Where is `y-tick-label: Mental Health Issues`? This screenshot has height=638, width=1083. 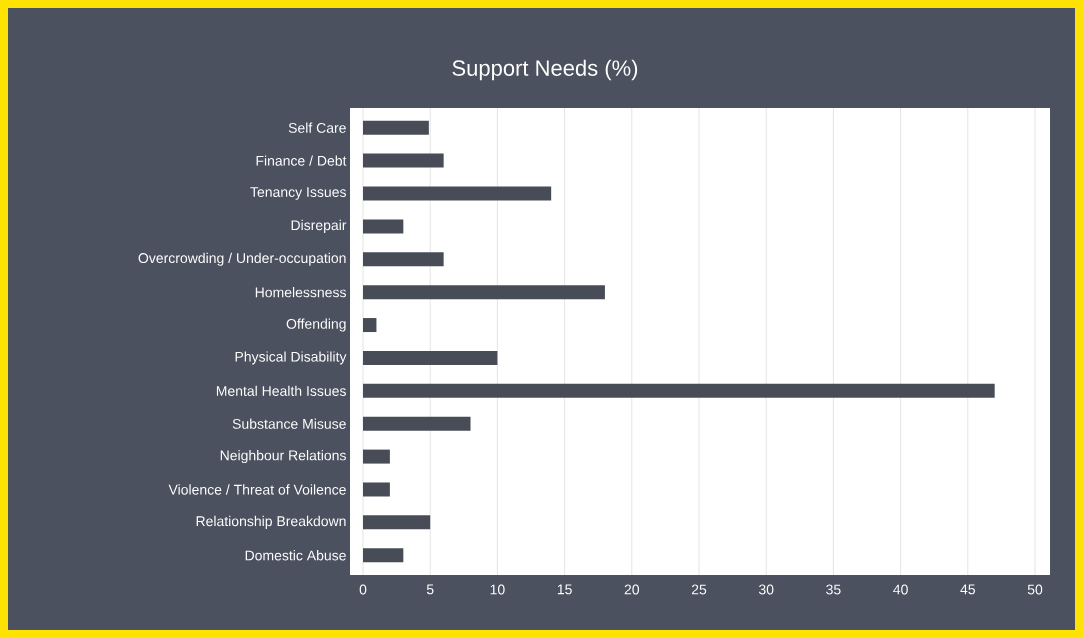
y-tick-label: Mental Health Issues is located at coordinates (281, 390).